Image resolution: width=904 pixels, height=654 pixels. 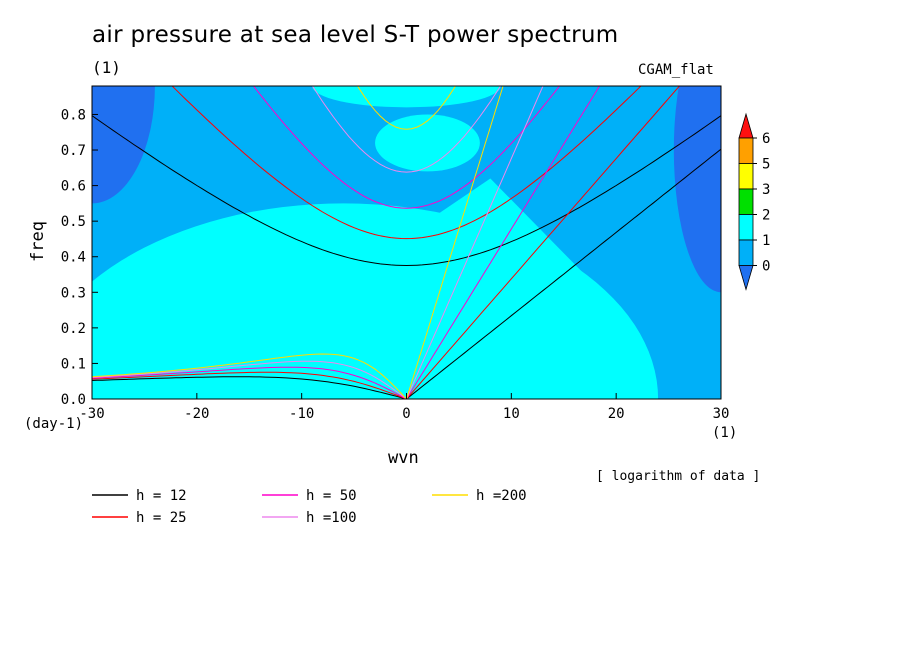 What do you see at coordinates (766, 216) in the screenshot?
I see `colorbar-label: 2` at bounding box center [766, 216].